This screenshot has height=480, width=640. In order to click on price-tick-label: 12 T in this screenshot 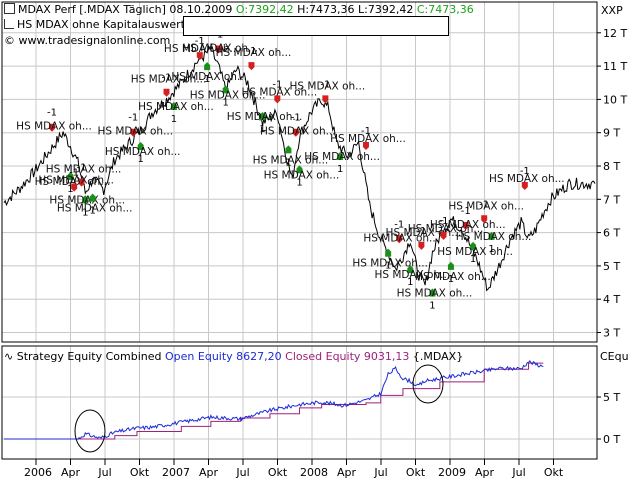, I will do `click(615, 33)`.